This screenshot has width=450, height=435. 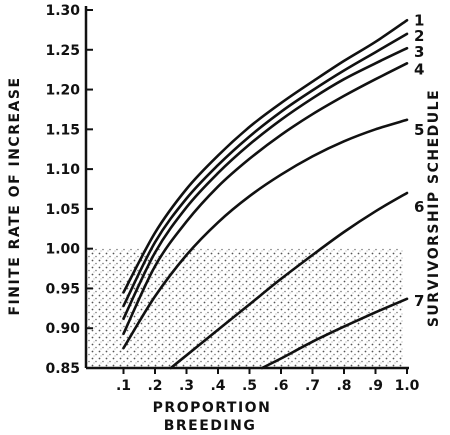 I want to click on x-tick-label: .9, so click(x=375, y=386).